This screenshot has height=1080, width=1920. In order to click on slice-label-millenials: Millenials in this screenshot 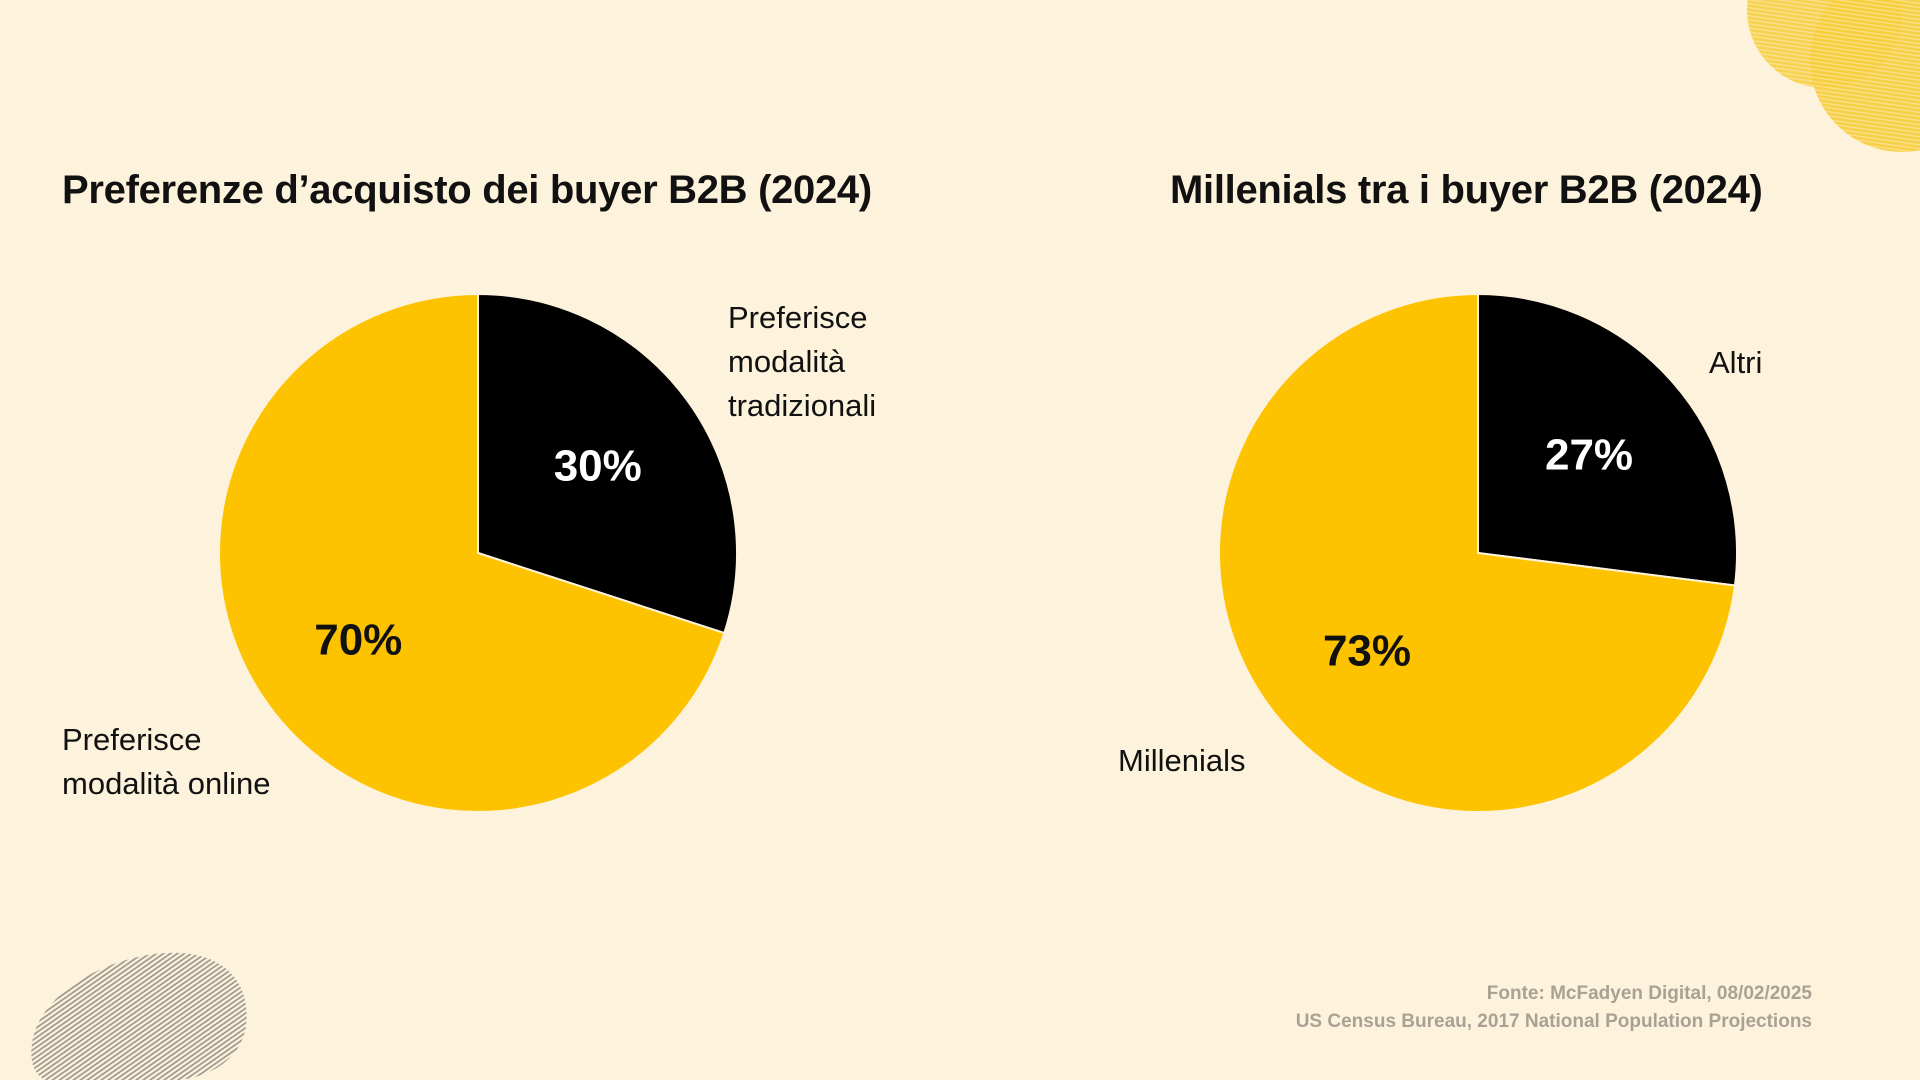, I will do `click(1182, 760)`.